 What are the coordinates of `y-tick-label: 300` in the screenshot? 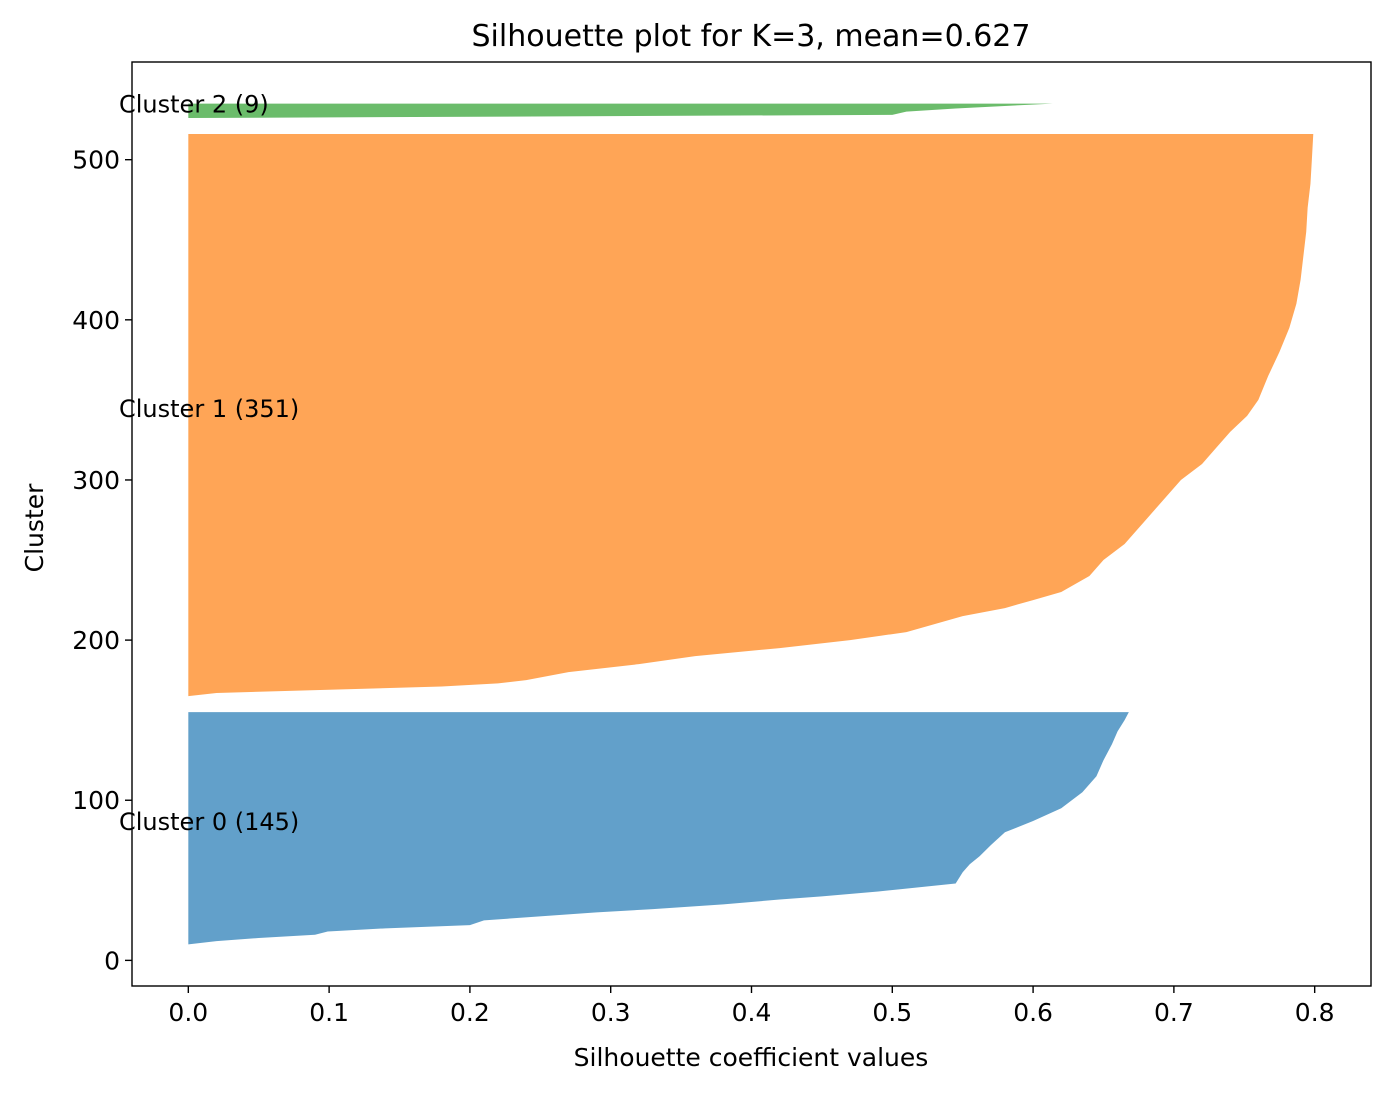 It's located at (96, 480).